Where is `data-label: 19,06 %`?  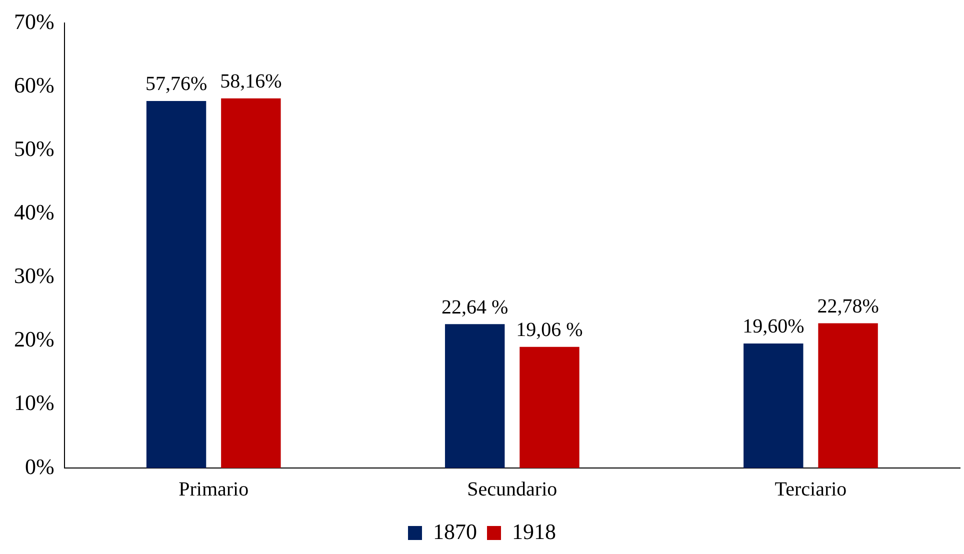
data-label: 19,06 % is located at coordinates (549, 330).